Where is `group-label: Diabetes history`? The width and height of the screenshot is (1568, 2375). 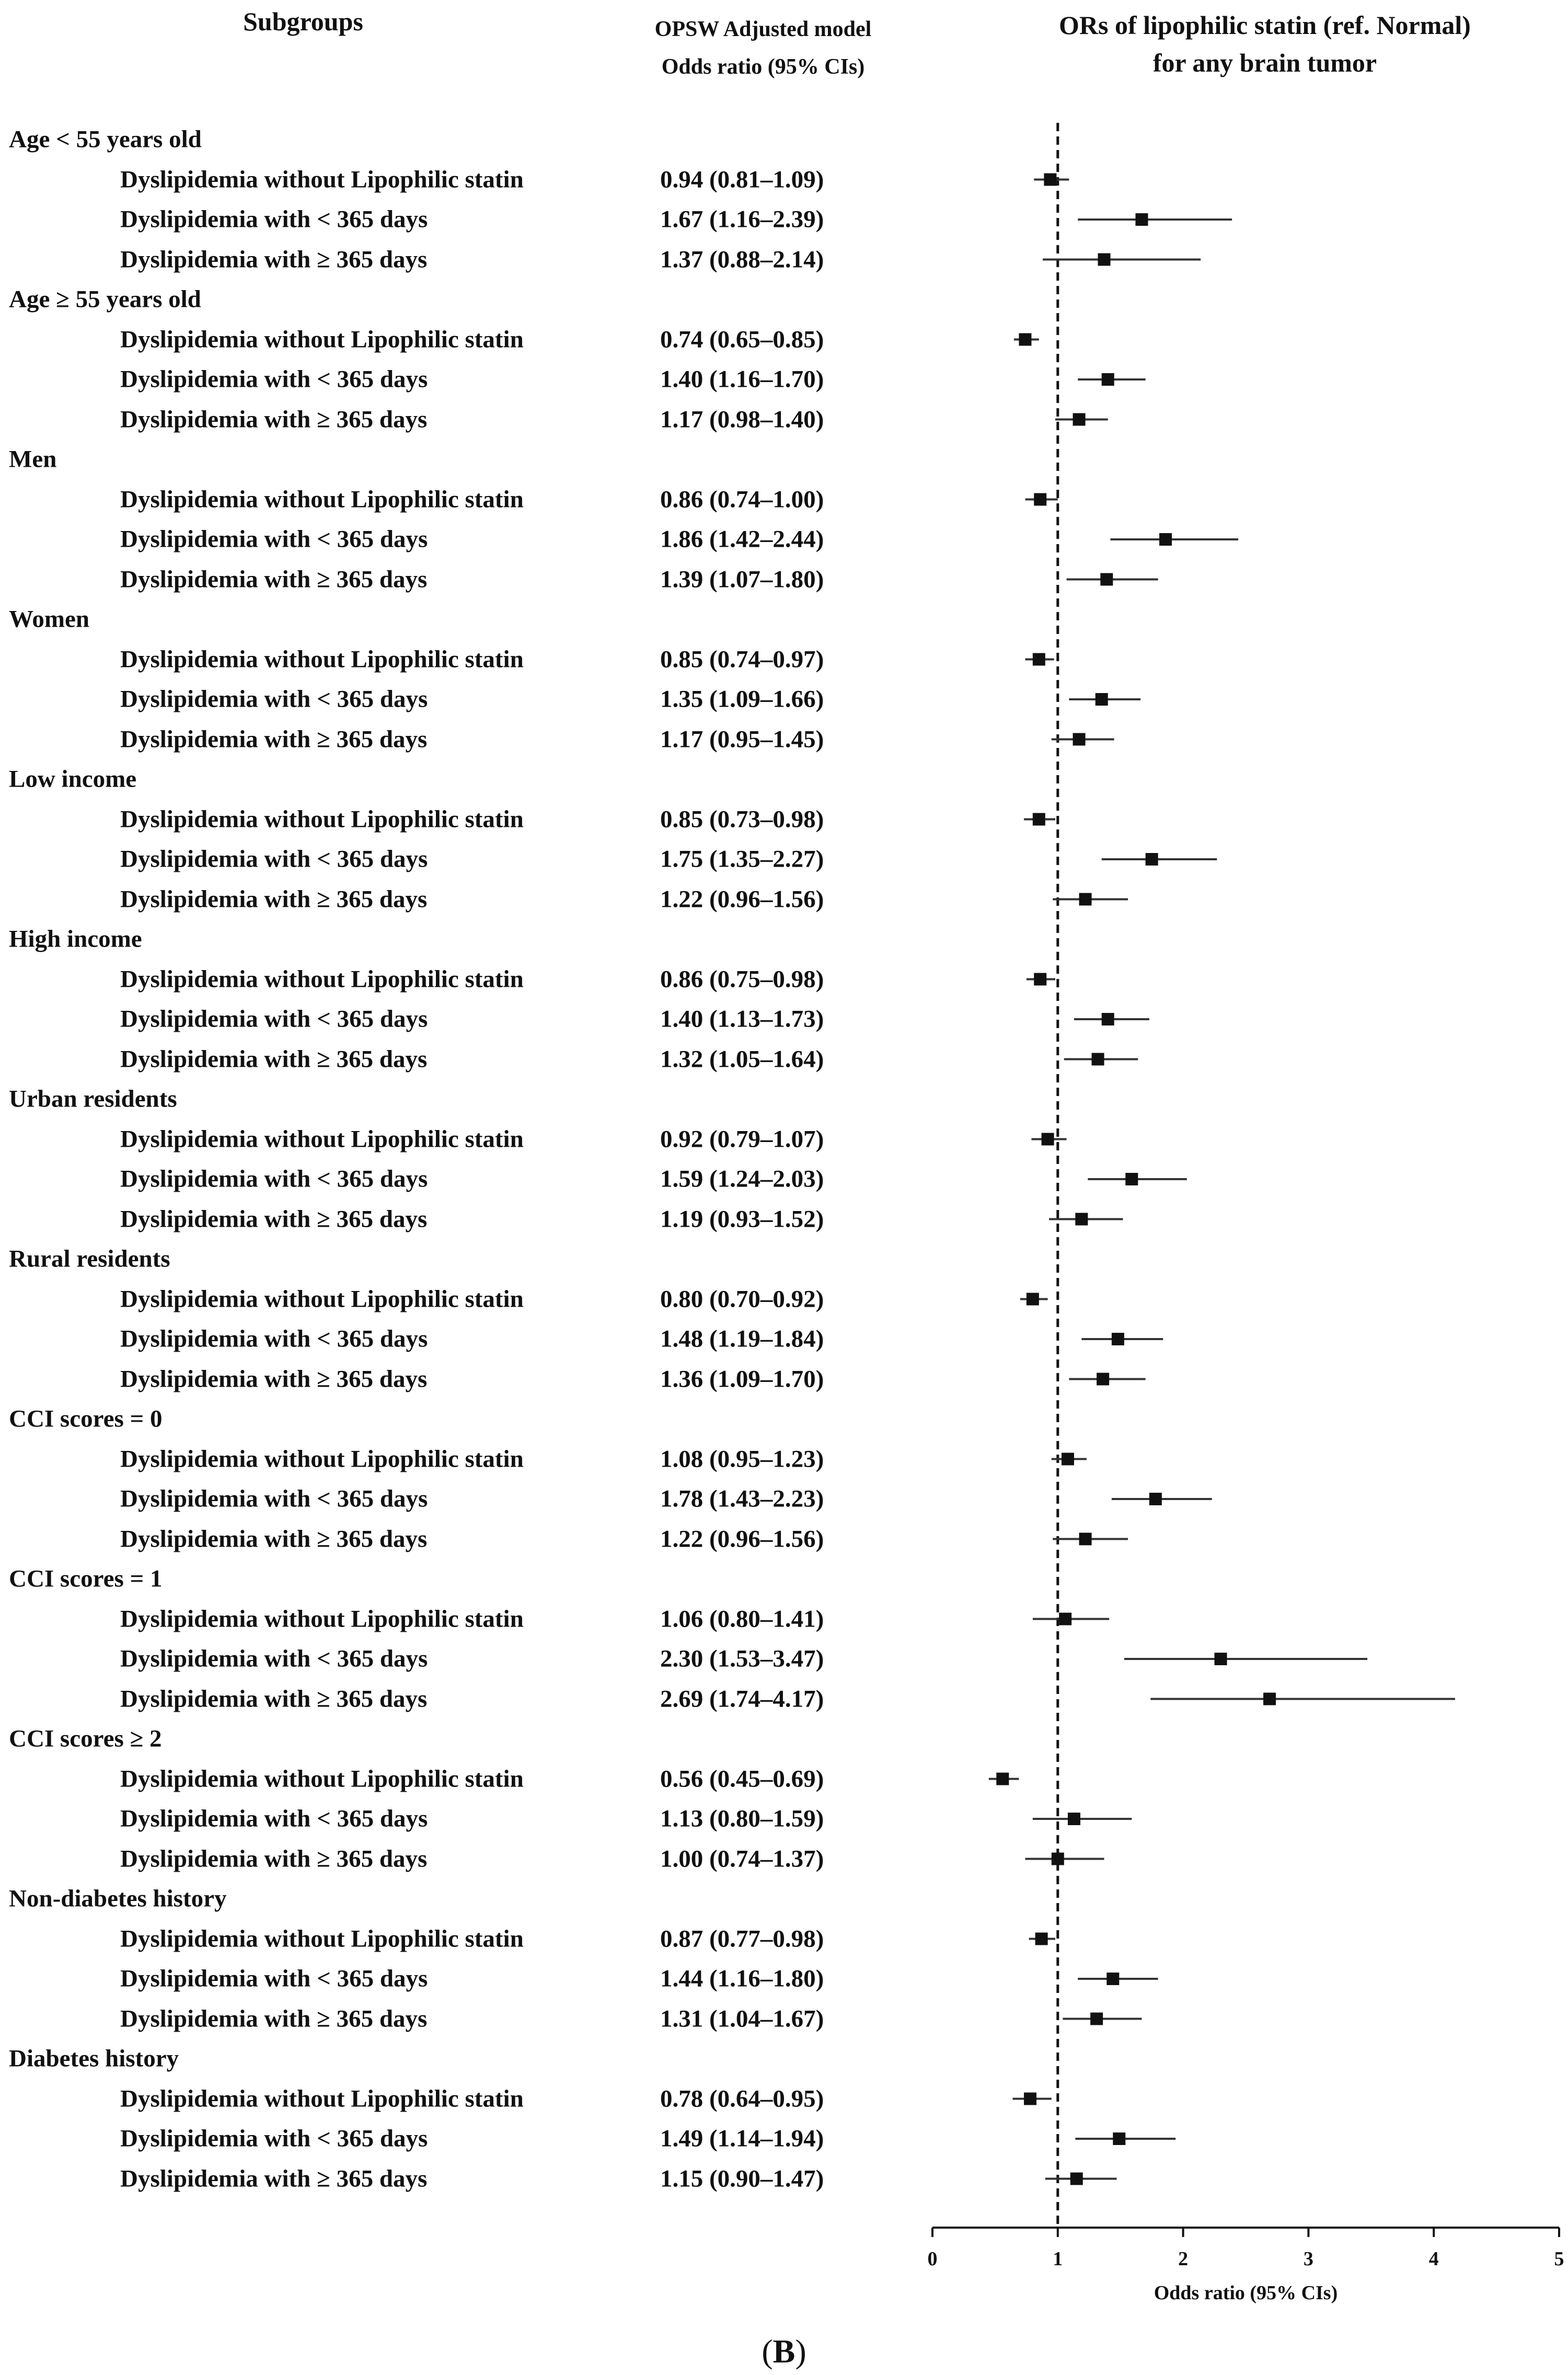 group-label: Diabetes history is located at coordinates (94, 2058).